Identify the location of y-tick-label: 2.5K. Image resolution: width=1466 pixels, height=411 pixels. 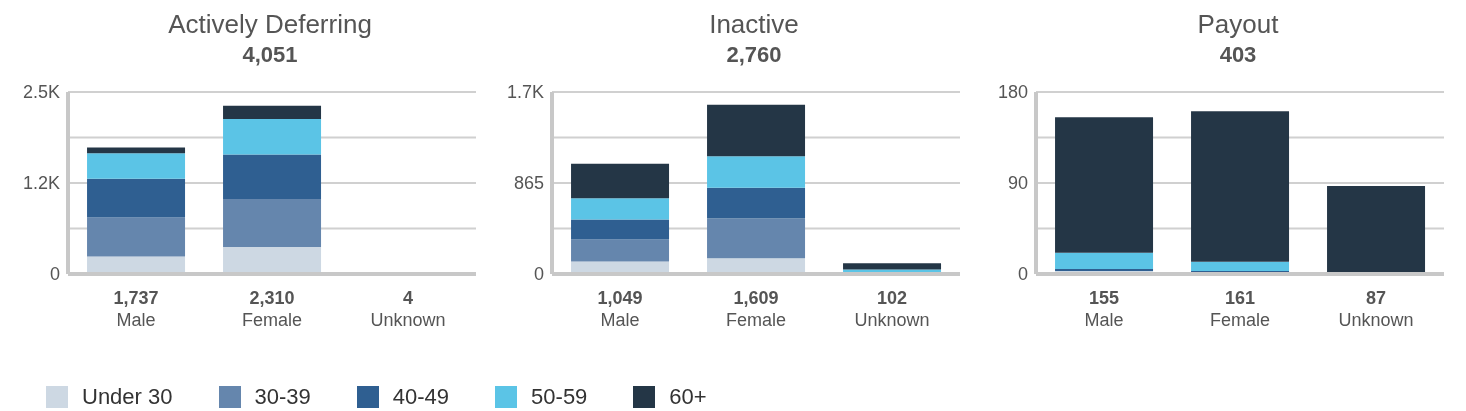
(41, 92).